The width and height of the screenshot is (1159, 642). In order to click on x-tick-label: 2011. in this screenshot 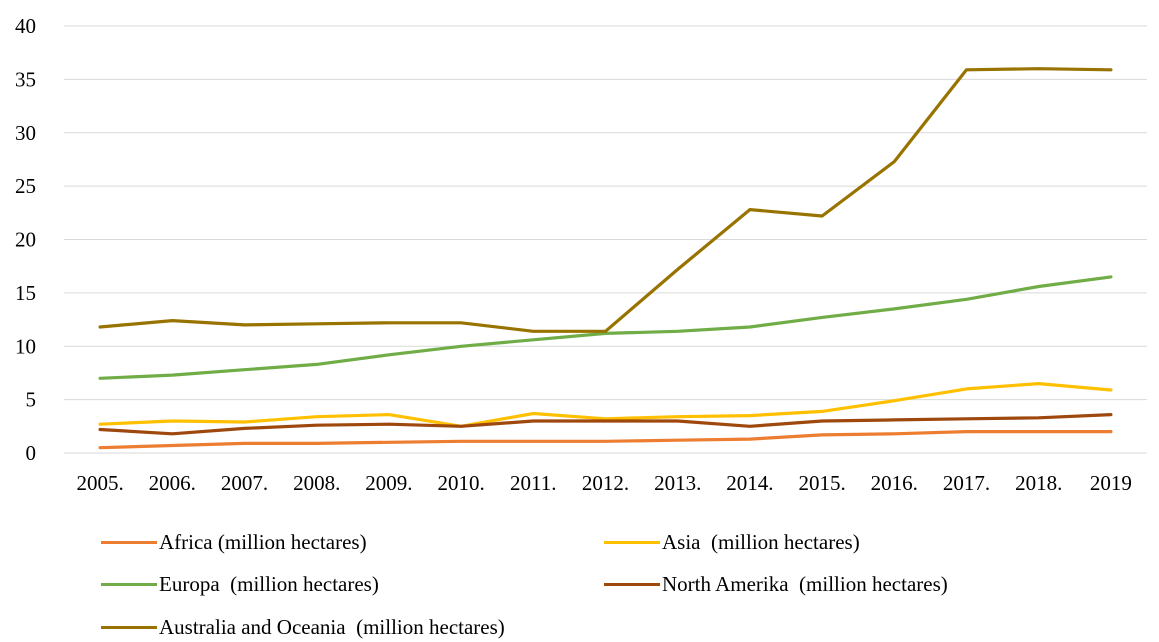, I will do `click(533, 483)`.